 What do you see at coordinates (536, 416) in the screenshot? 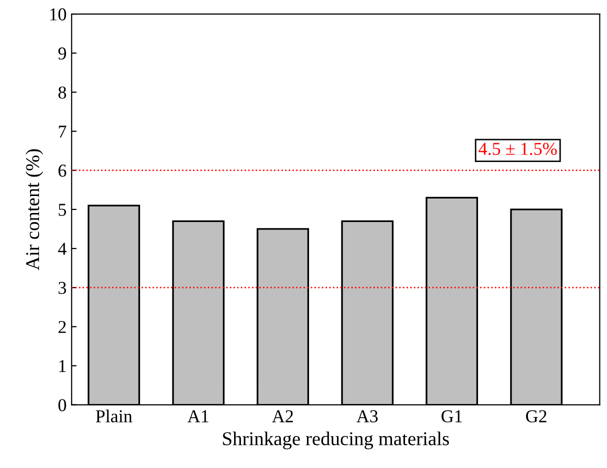
I see `x-tick-label: G2` at bounding box center [536, 416].